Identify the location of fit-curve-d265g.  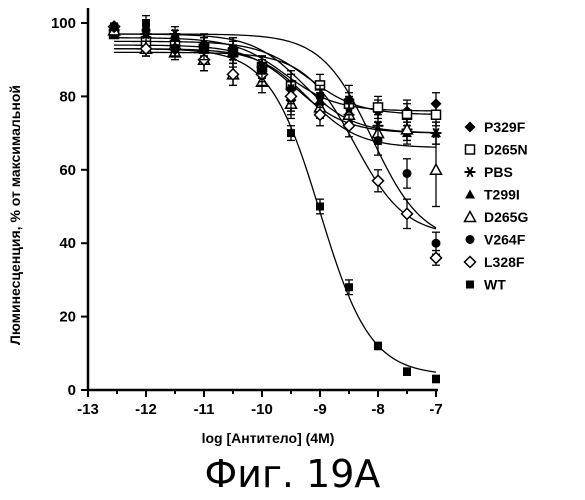
(275, 98).